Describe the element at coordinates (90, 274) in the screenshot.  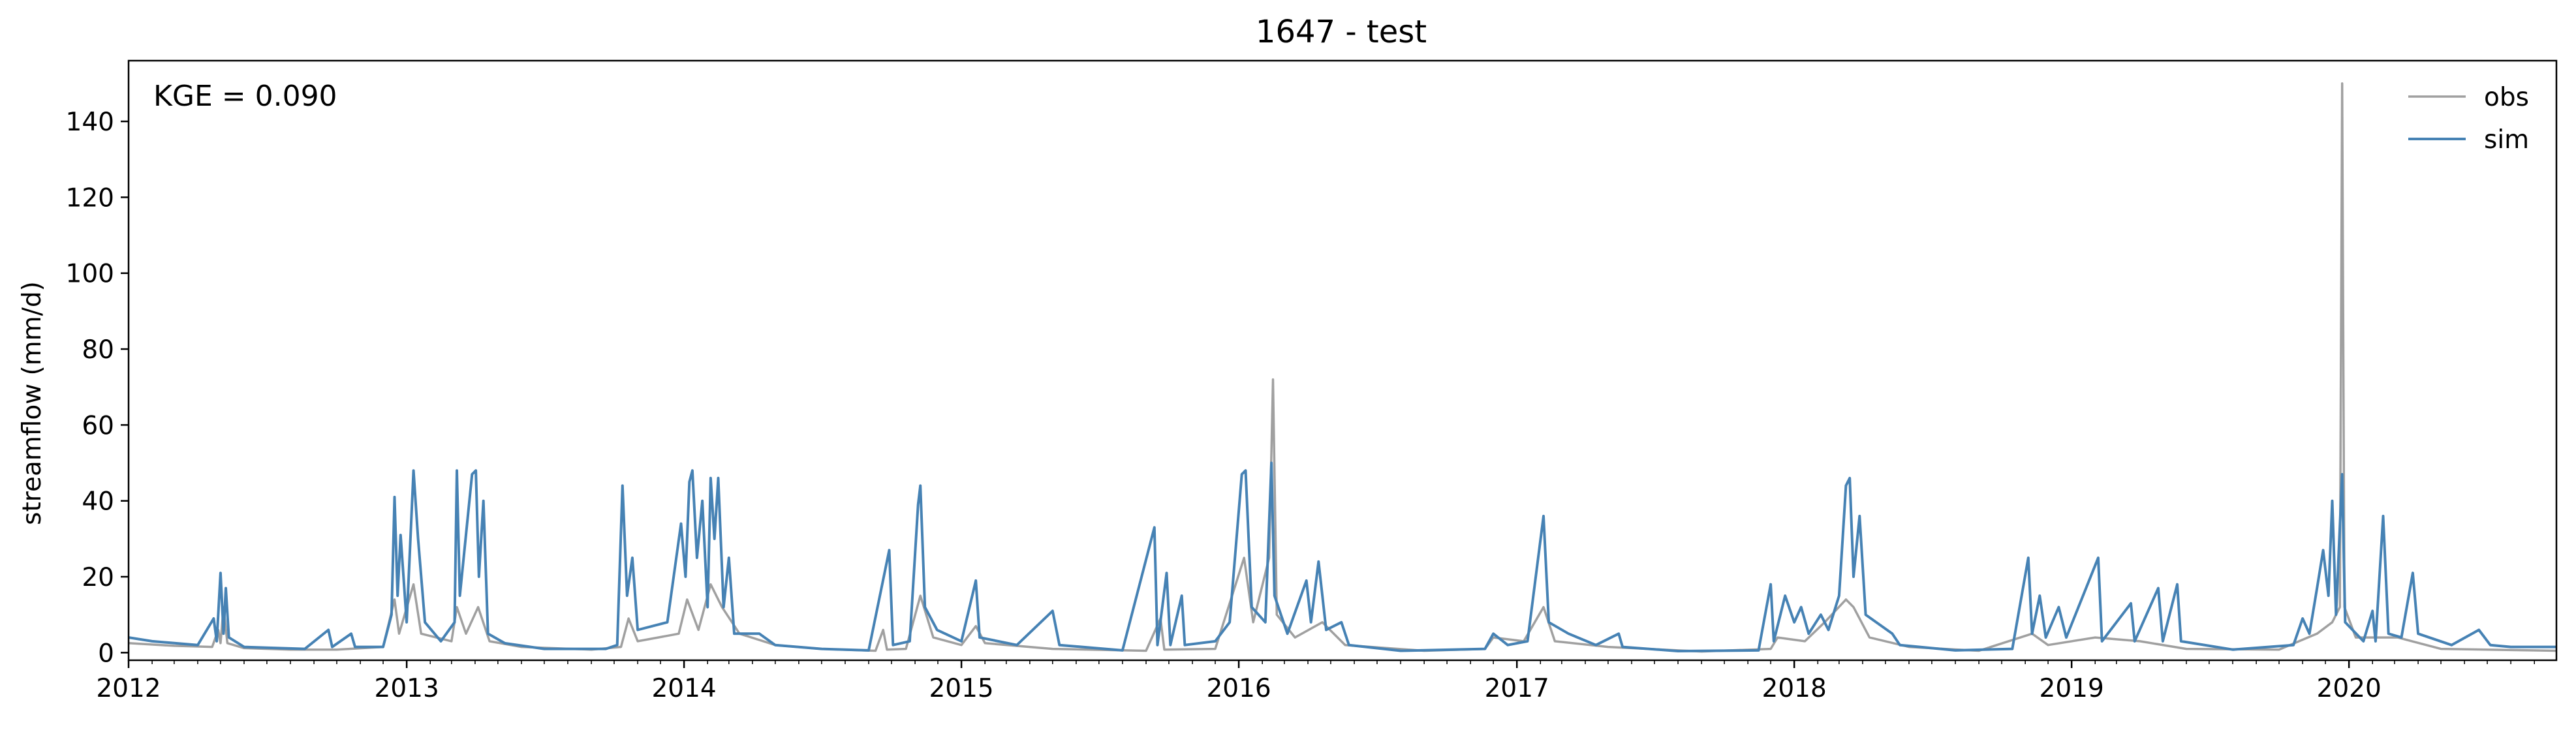
I see `y-tick-label-100: 100` at that location.